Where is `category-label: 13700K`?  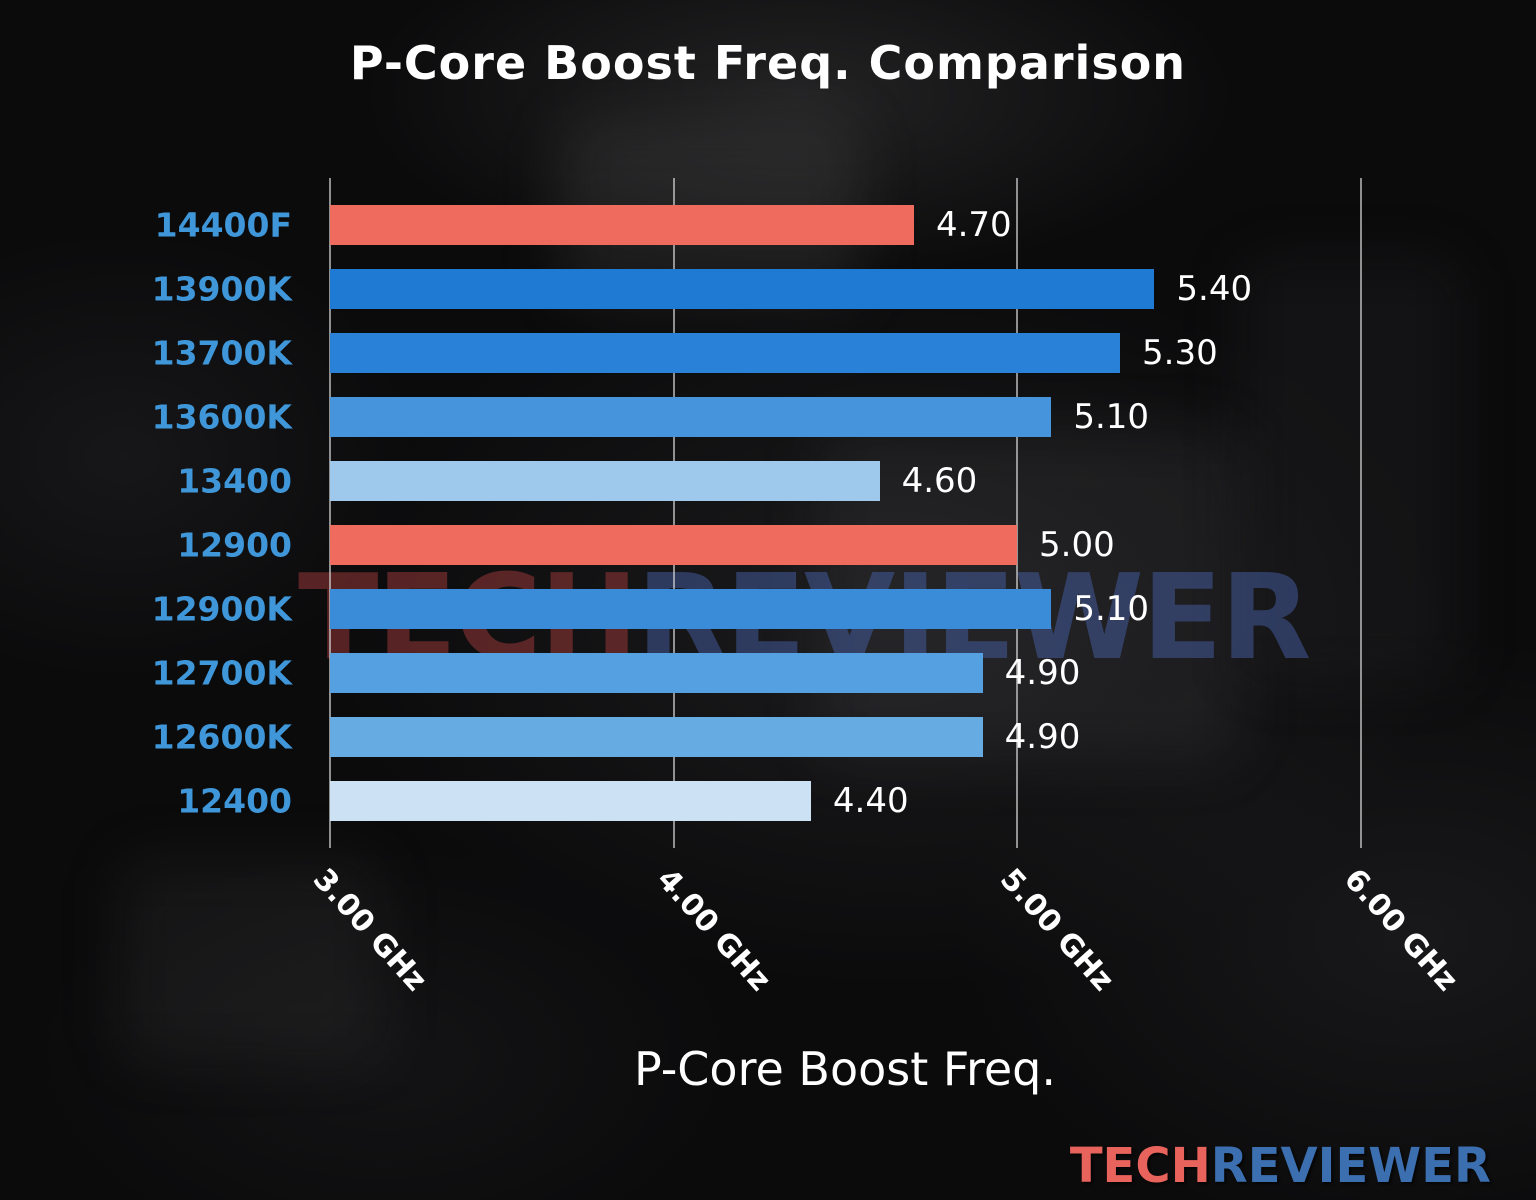 category-label: 13700K is located at coordinates (221, 353).